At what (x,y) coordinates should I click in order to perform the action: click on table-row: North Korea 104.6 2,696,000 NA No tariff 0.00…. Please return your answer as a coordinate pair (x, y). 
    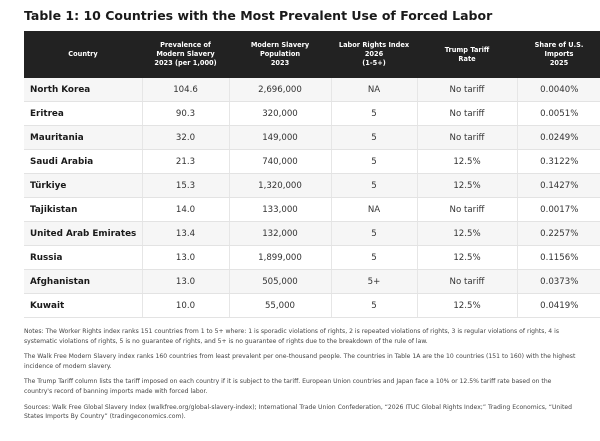
    Looking at the image, I should click on (312, 90).